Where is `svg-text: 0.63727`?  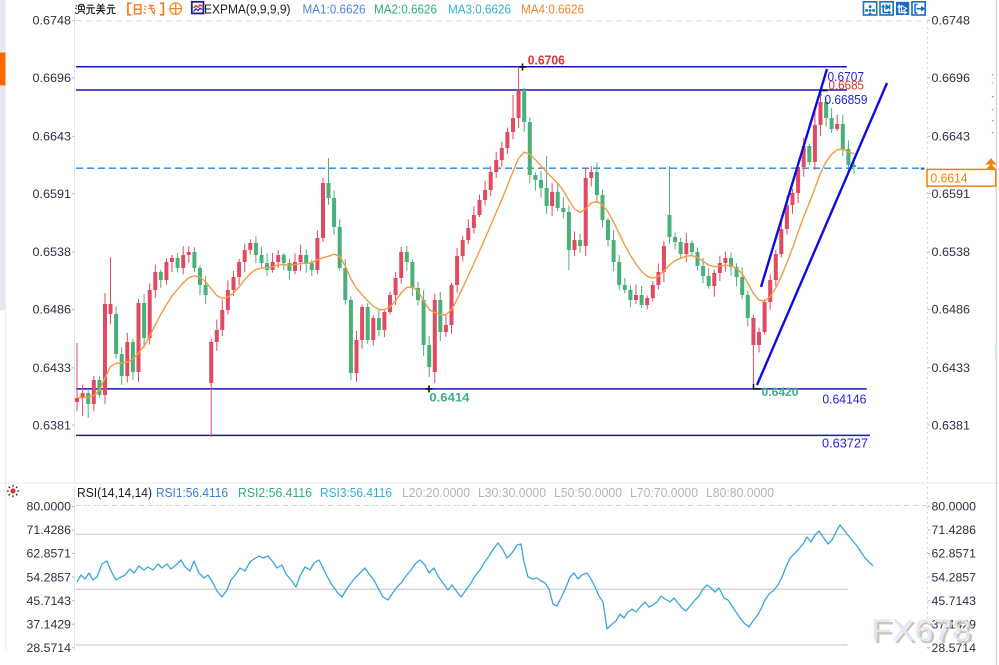 svg-text: 0.63727 is located at coordinates (845, 444).